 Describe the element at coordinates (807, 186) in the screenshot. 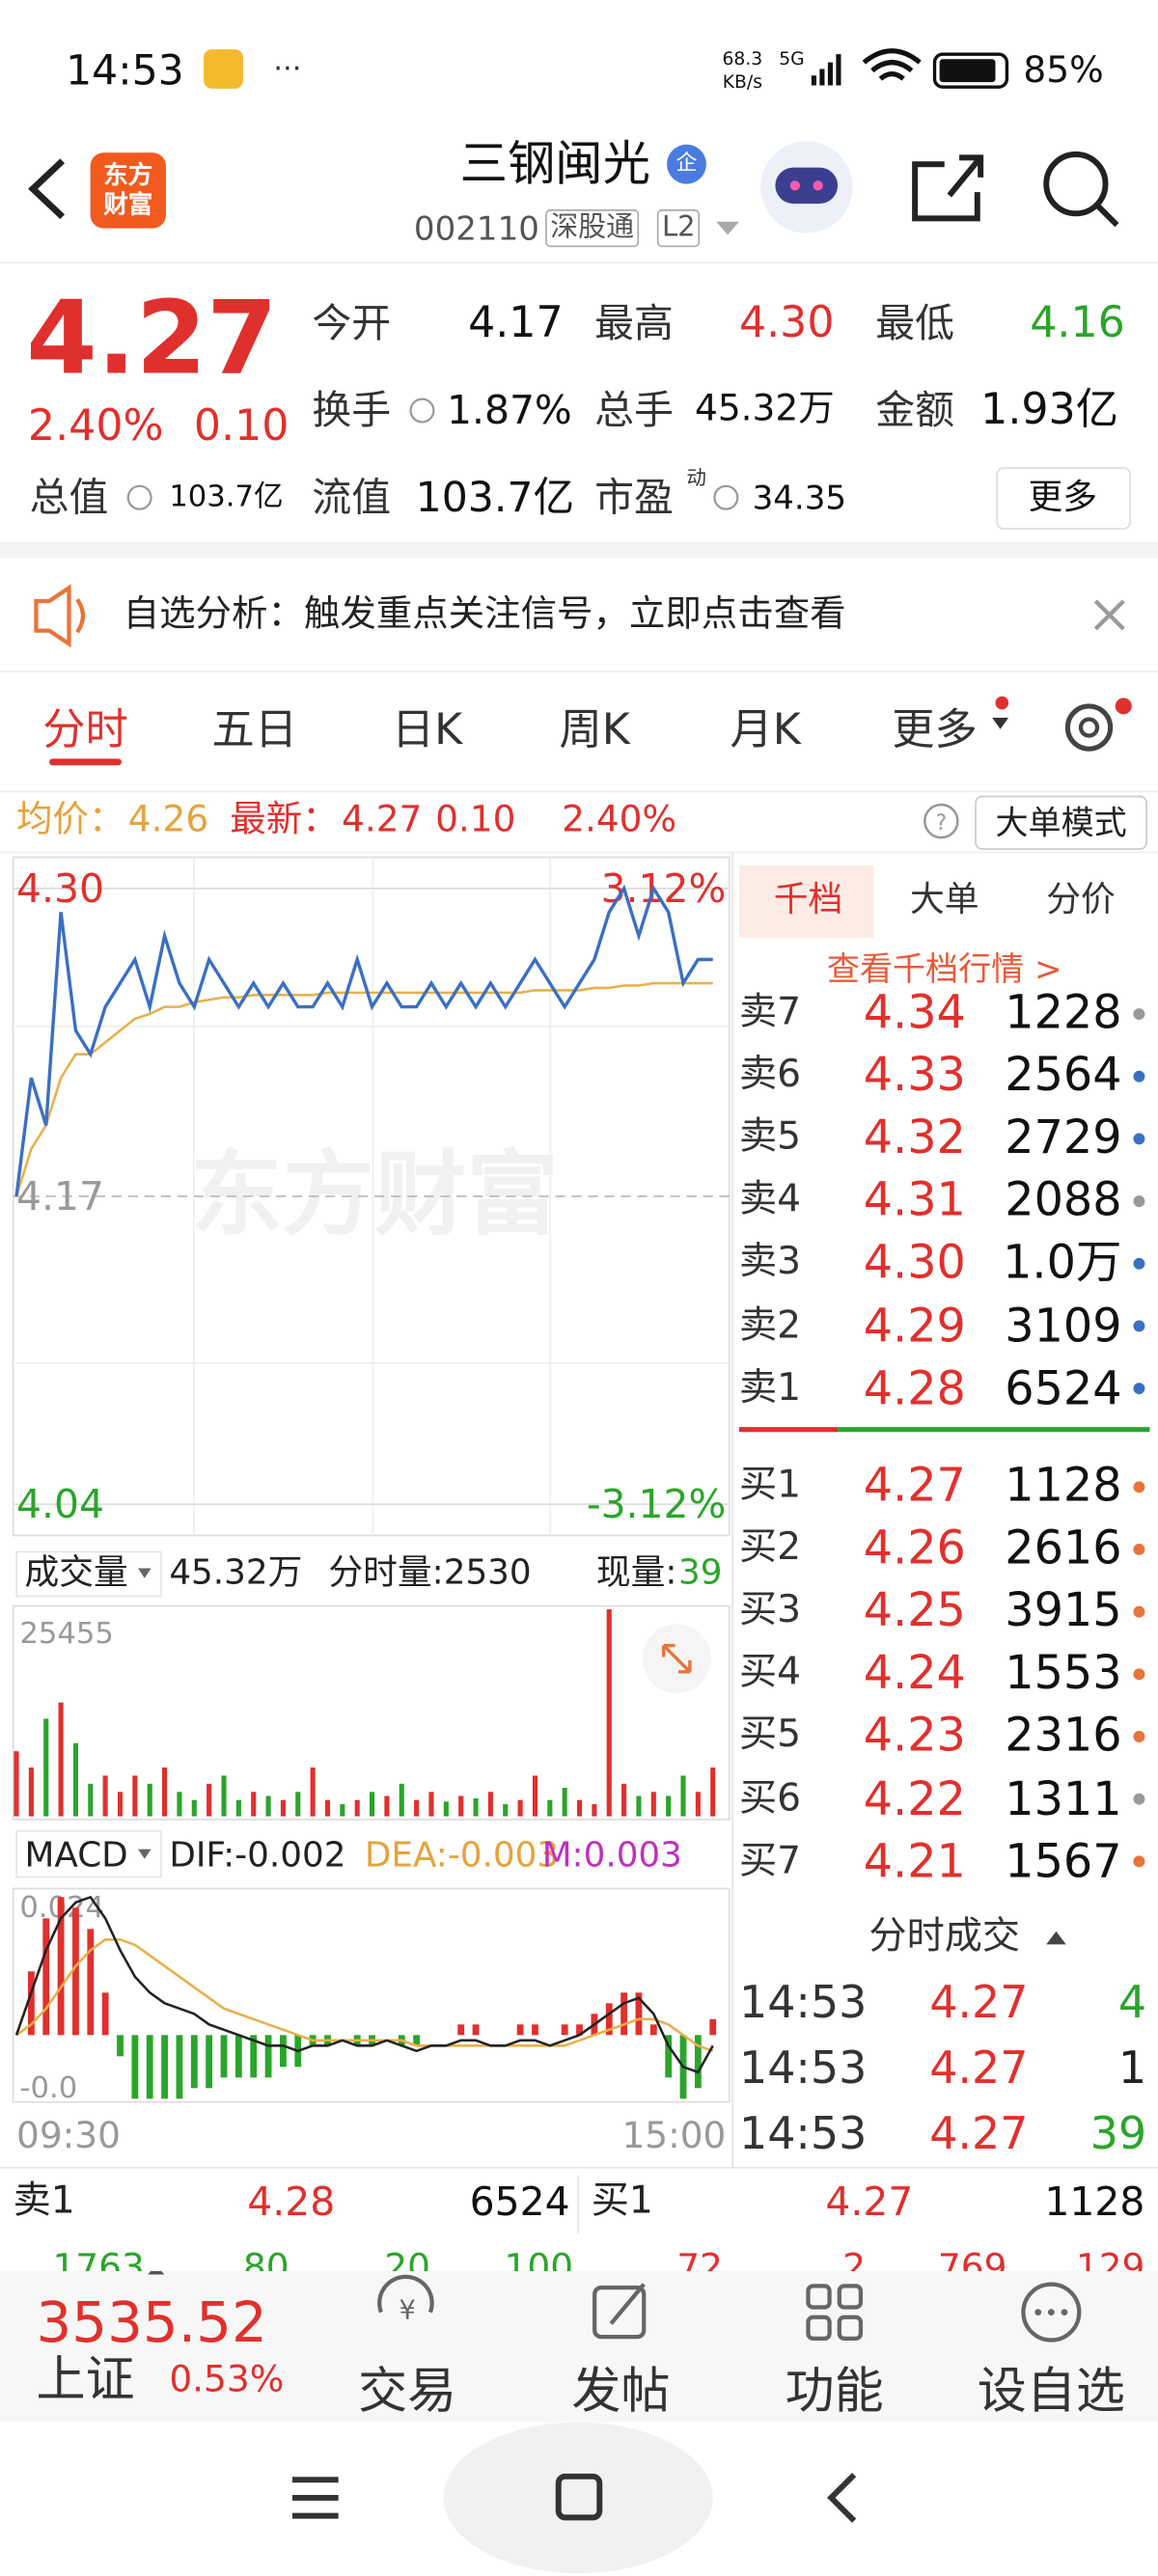

I see `robot-face` at that location.